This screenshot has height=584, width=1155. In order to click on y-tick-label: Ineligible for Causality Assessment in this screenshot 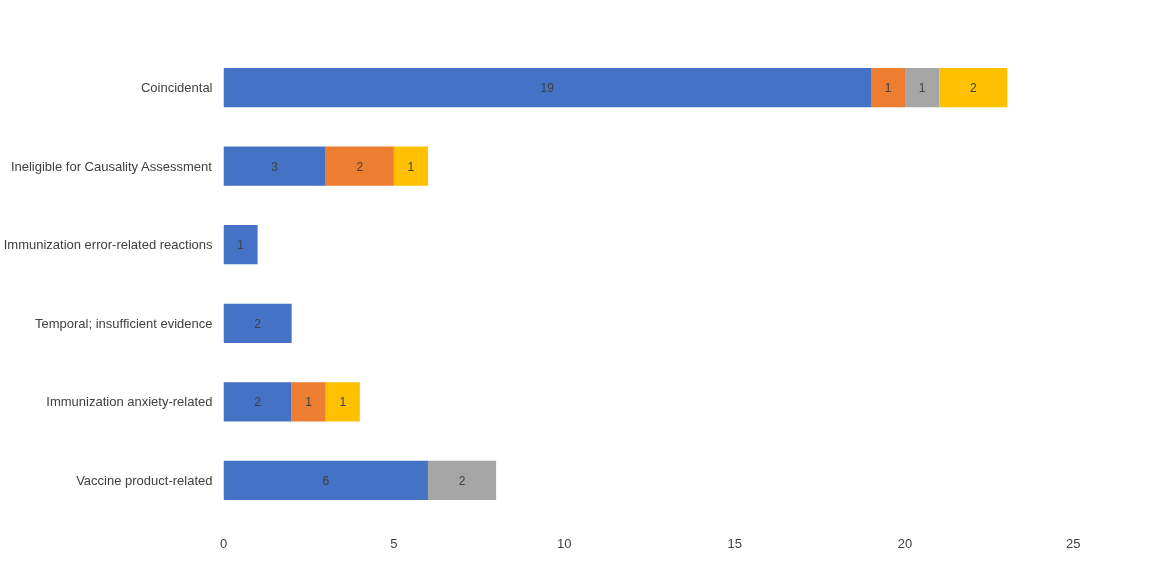, I will do `click(111, 166)`.